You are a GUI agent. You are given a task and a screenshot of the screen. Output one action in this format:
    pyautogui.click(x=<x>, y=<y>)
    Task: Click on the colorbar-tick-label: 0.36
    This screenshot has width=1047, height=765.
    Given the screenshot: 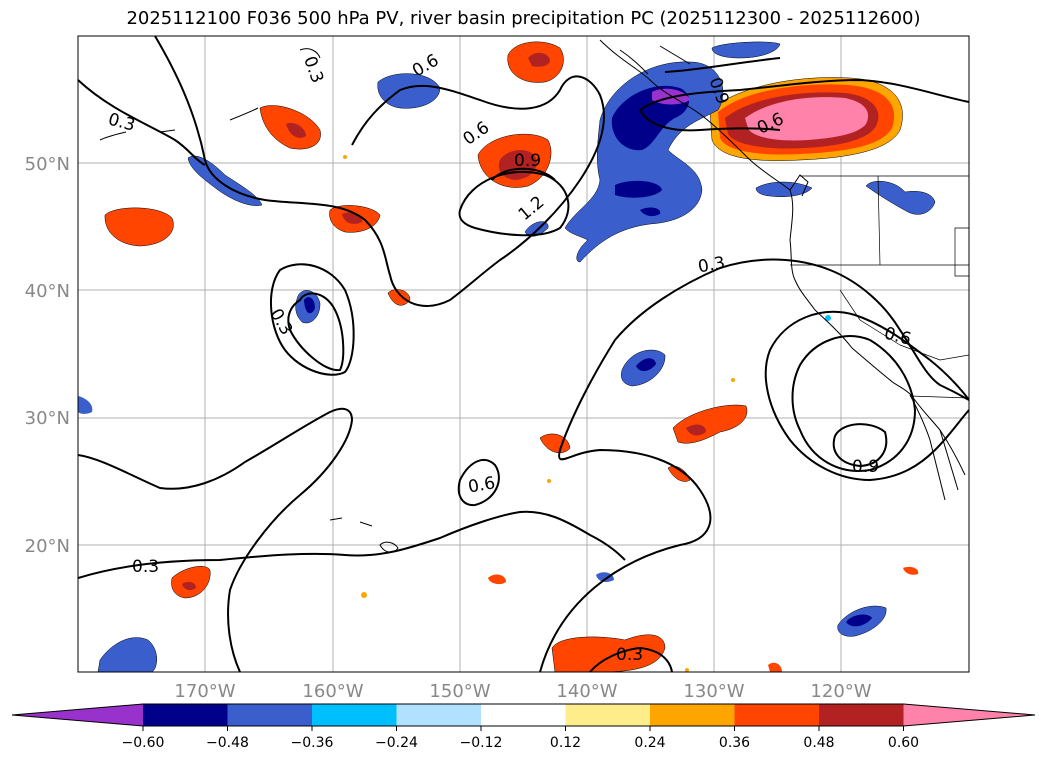 What is the action you would take?
    pyautogui.click(x=734, y=743)
    